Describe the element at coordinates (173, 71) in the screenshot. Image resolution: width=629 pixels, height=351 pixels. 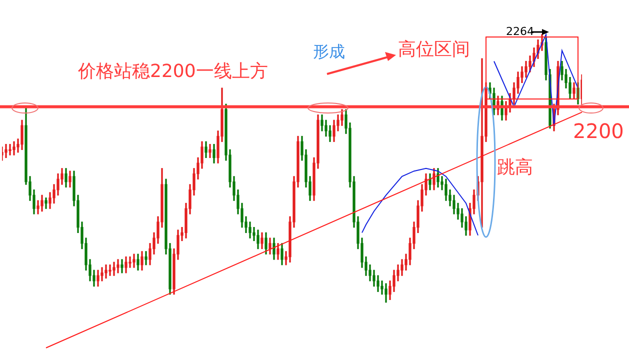
I see `annotation: 价格站稳2200一线上方` at that location.